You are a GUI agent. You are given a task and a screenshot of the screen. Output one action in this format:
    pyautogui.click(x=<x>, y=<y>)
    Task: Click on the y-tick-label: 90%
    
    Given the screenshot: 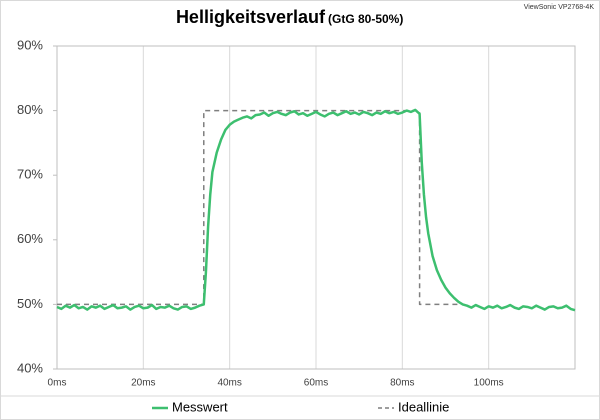 What is the action you would take?
    pyautogui.click(x=30, y=44)
    